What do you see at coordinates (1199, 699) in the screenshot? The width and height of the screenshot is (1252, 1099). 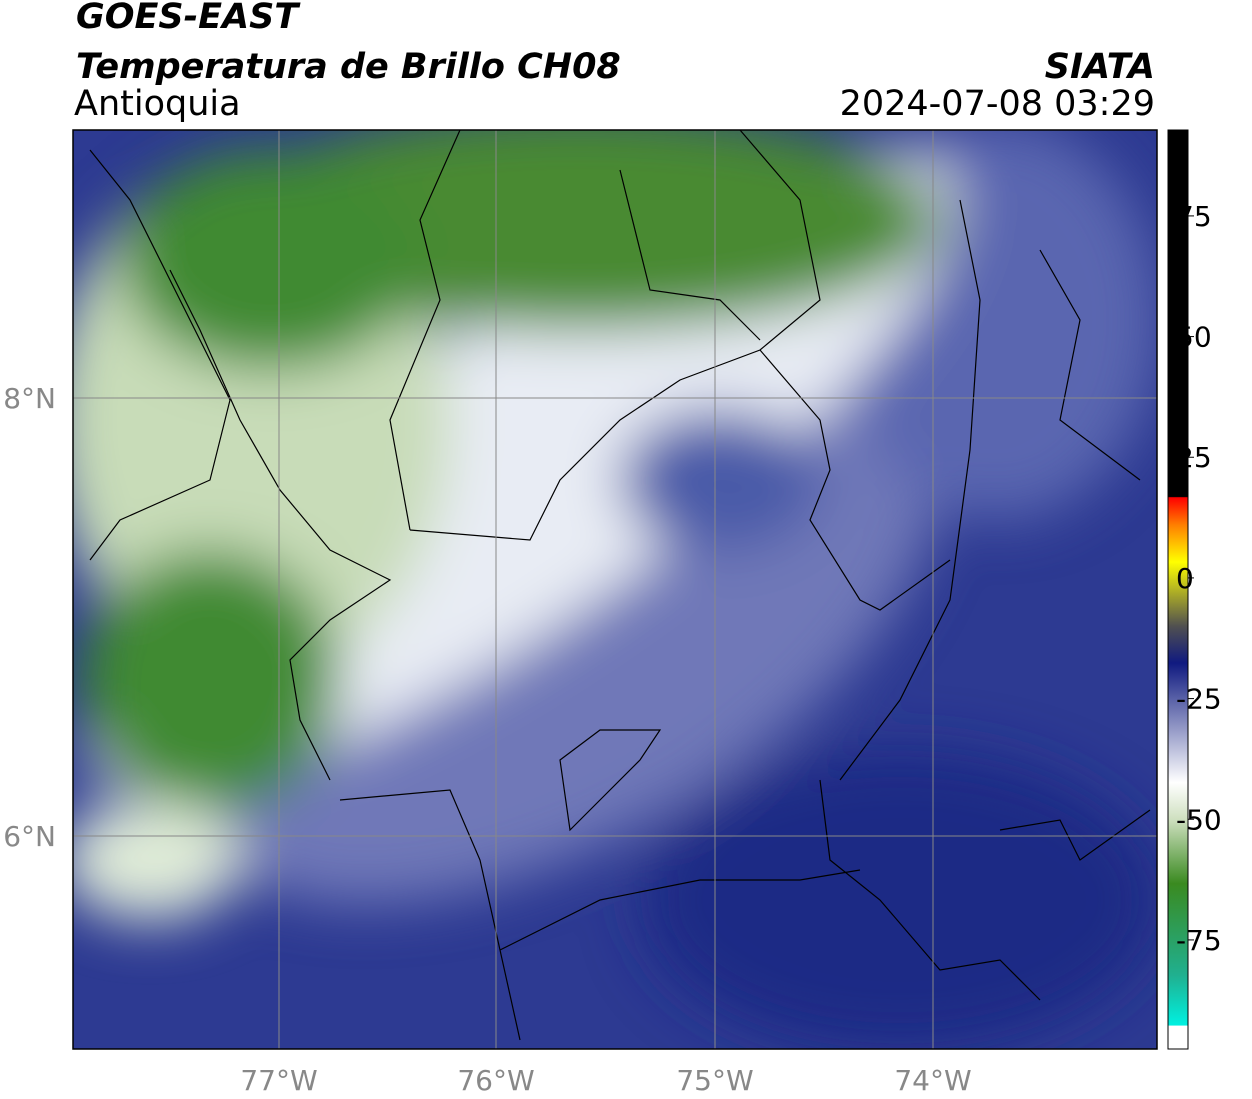 I see `colorbar-tick-label: -25` at bounding box center [1199, 699].